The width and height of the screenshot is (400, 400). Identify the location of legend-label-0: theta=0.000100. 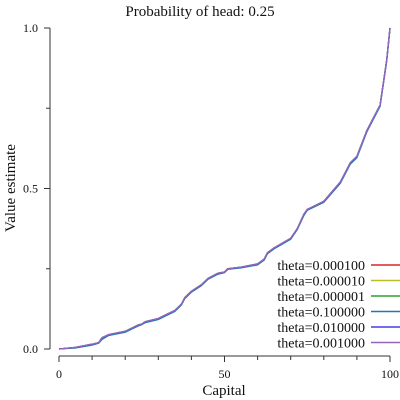
(321, 266).